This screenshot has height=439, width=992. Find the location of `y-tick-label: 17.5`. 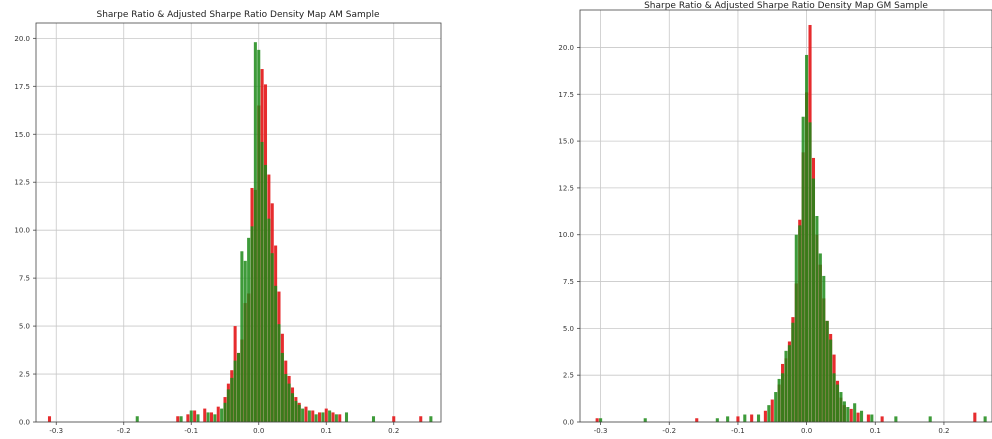

y-tick-label: 17.5 is located at coordinates (22, 87).